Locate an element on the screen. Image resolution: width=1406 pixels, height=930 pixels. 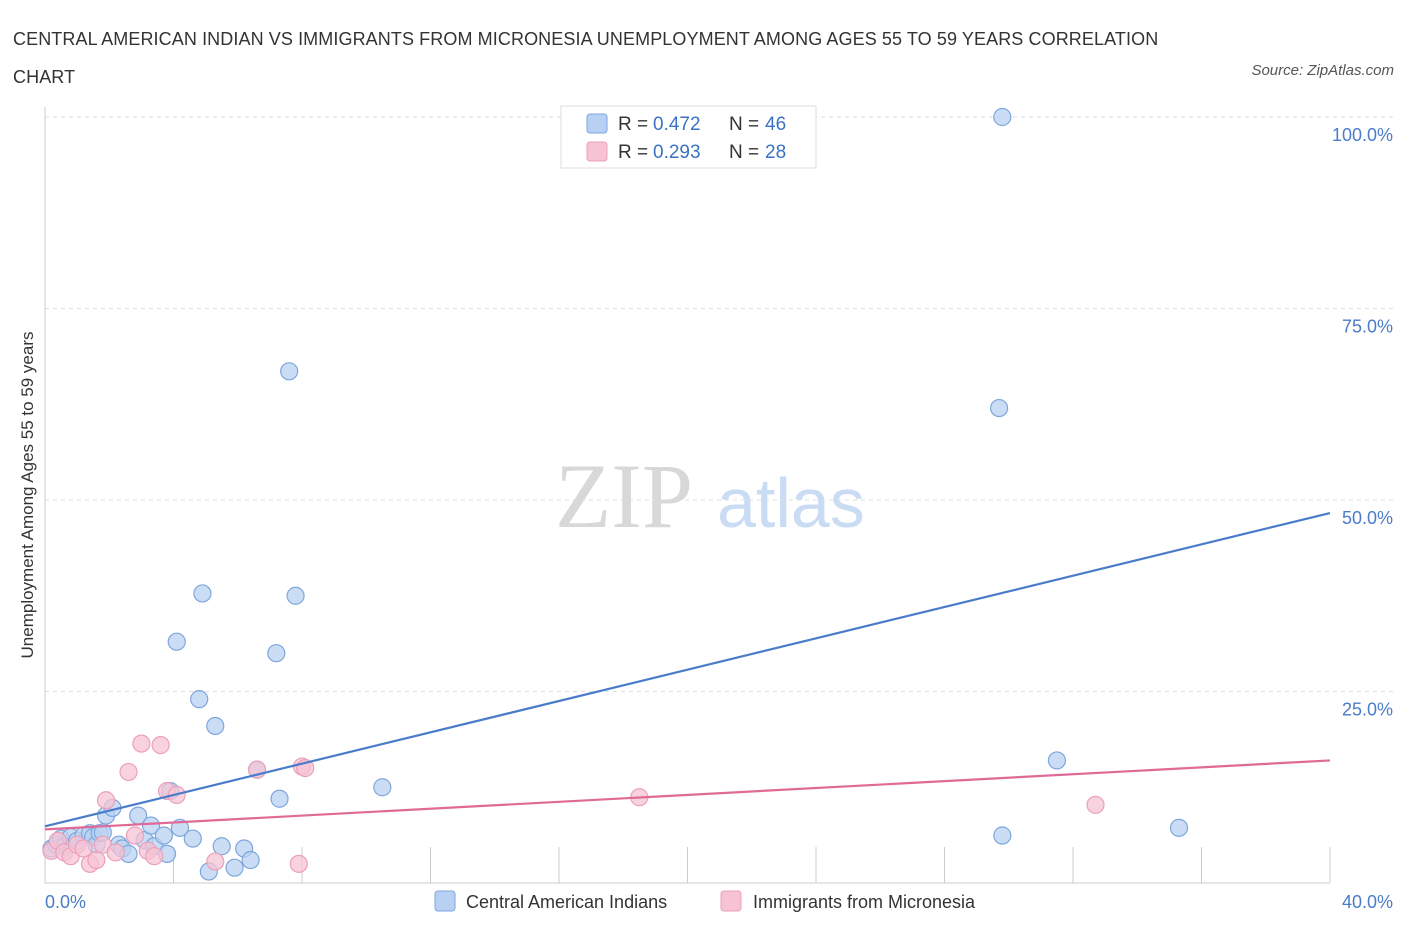
legend-swatch-pink is located at coordinates (597, 151).